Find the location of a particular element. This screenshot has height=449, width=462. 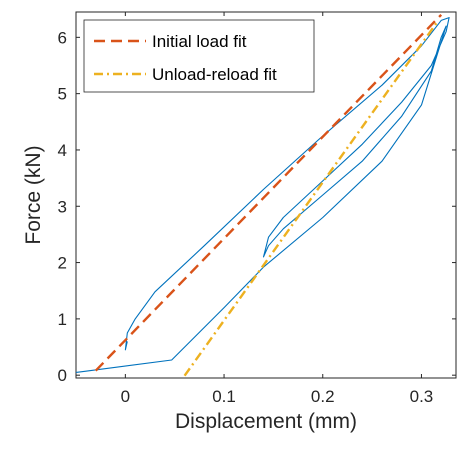

legend-label-unload-reload-fit: Unload-reload fit is located at coordinates (214, 74).